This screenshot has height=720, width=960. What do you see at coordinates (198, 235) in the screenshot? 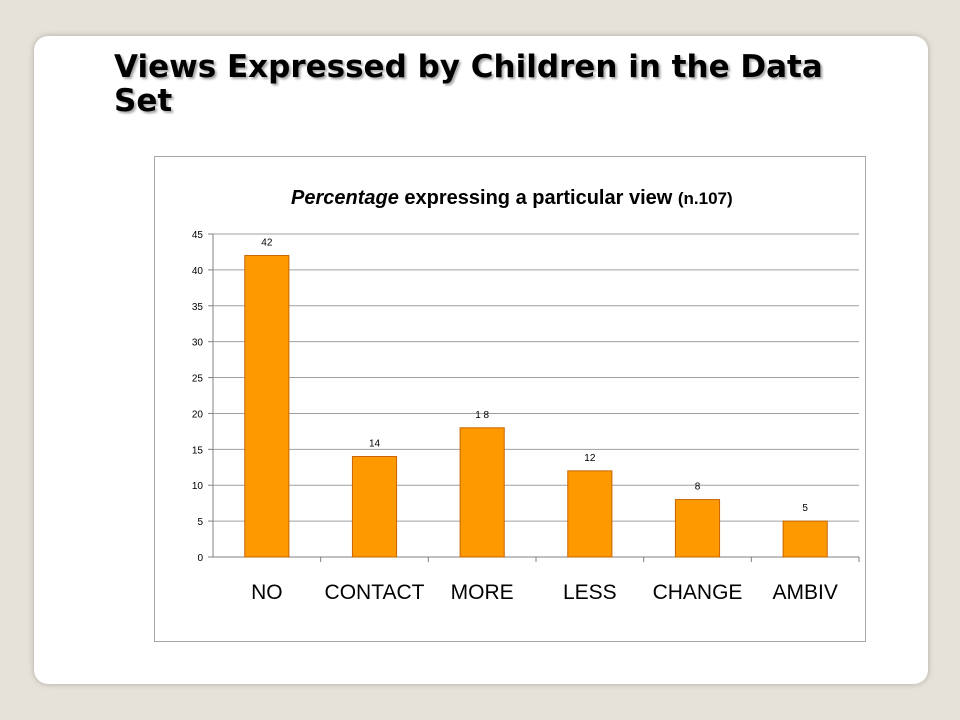
I see `y-tick-label: 45` at bounding box center [198, 235].